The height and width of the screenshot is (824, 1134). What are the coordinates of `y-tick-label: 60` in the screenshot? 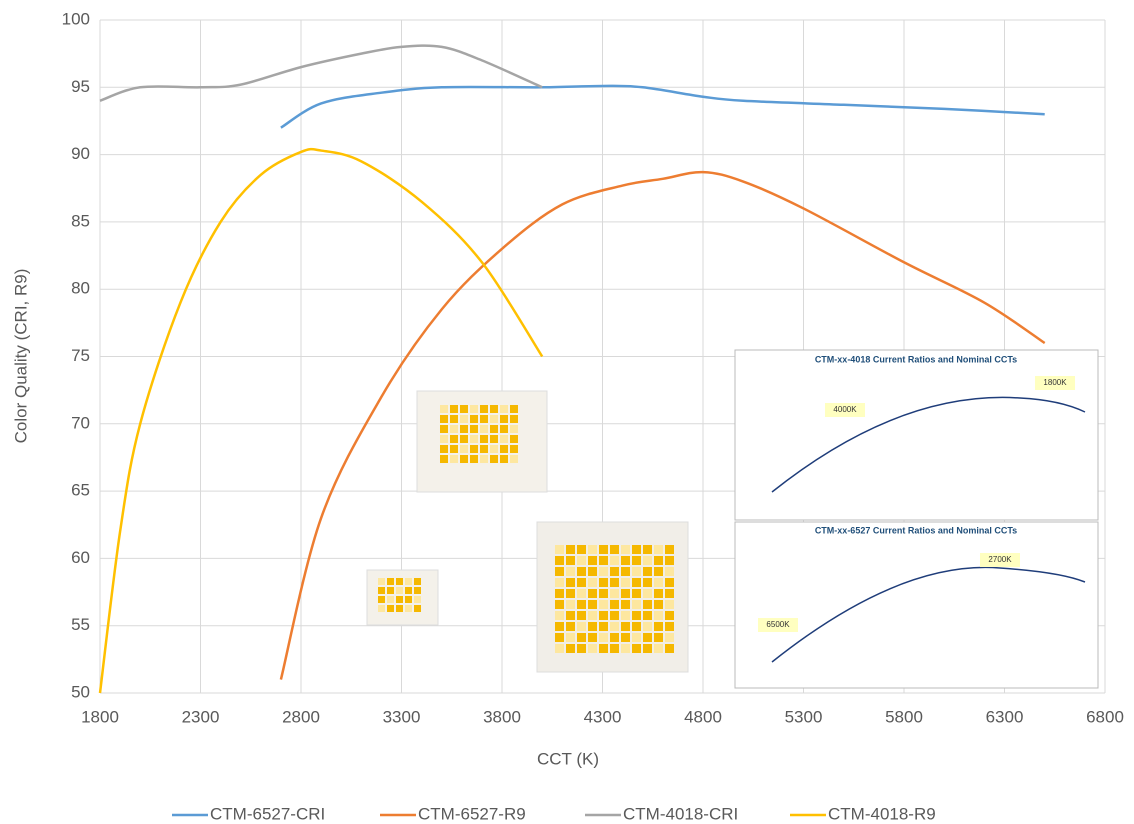 It's located at (80, 557).